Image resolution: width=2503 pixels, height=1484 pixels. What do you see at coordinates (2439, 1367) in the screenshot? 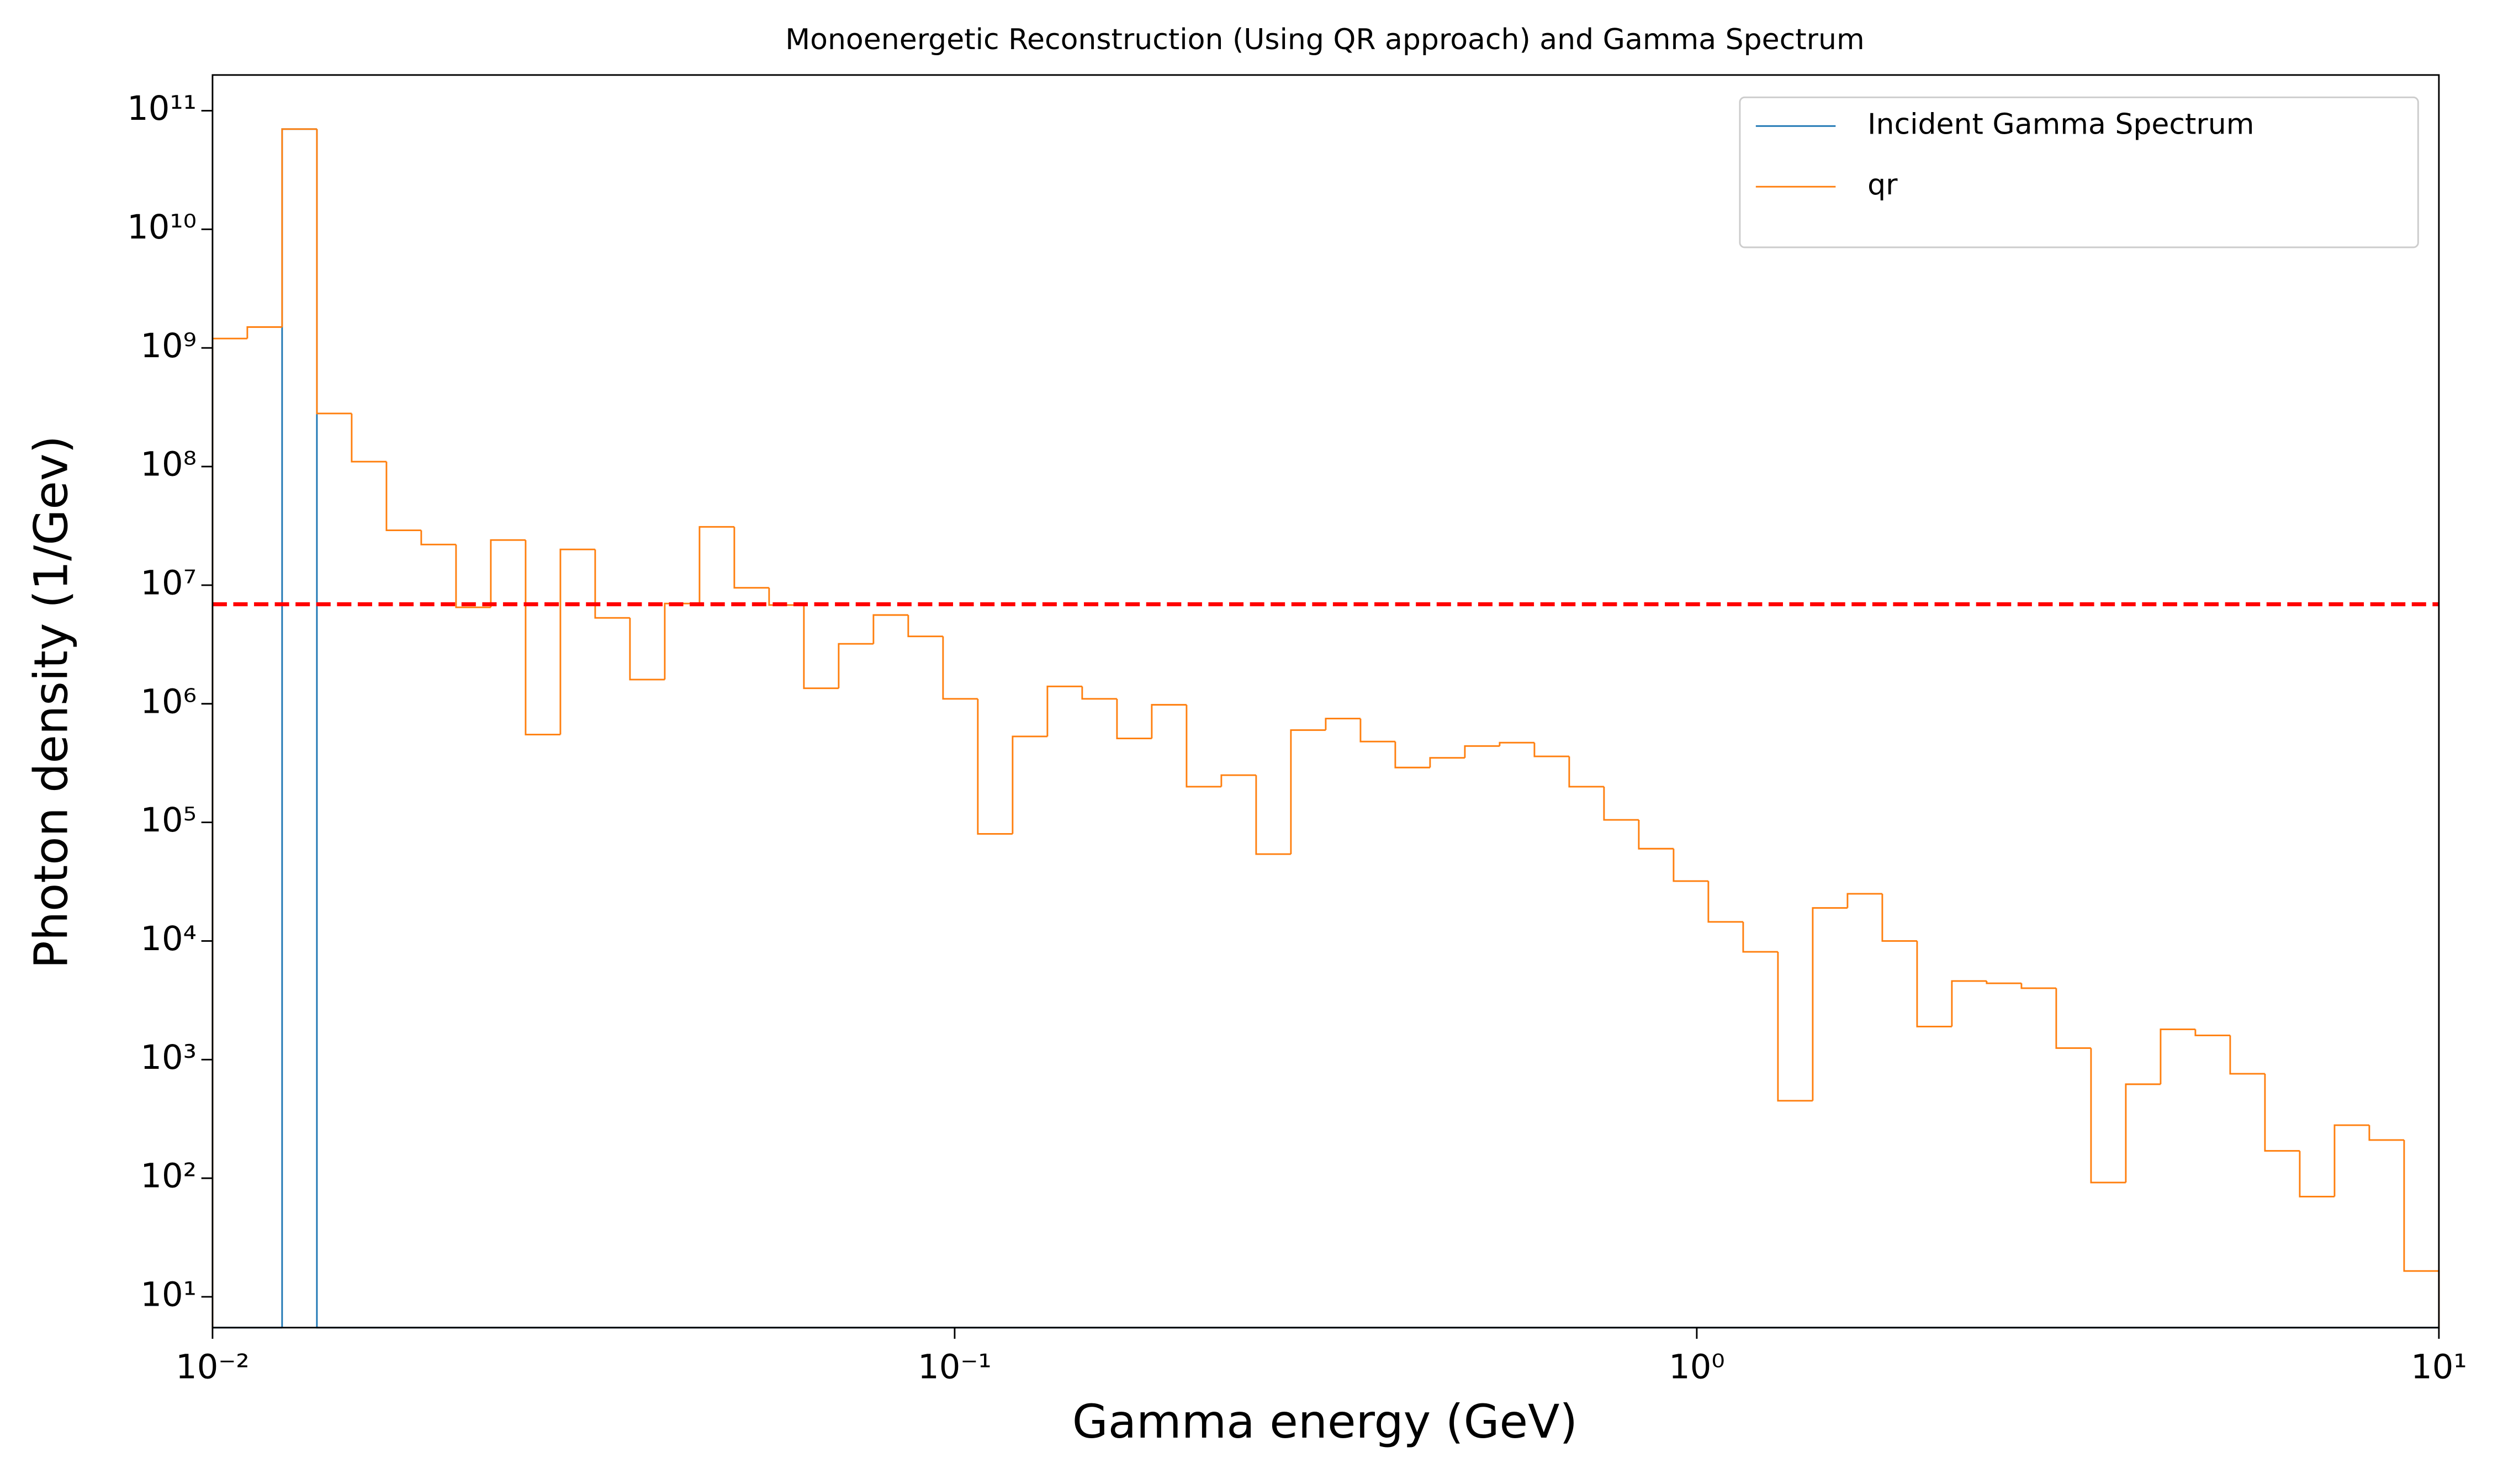
I see `x-tick-label: 10¹` at bounding box center [2439, 1367].